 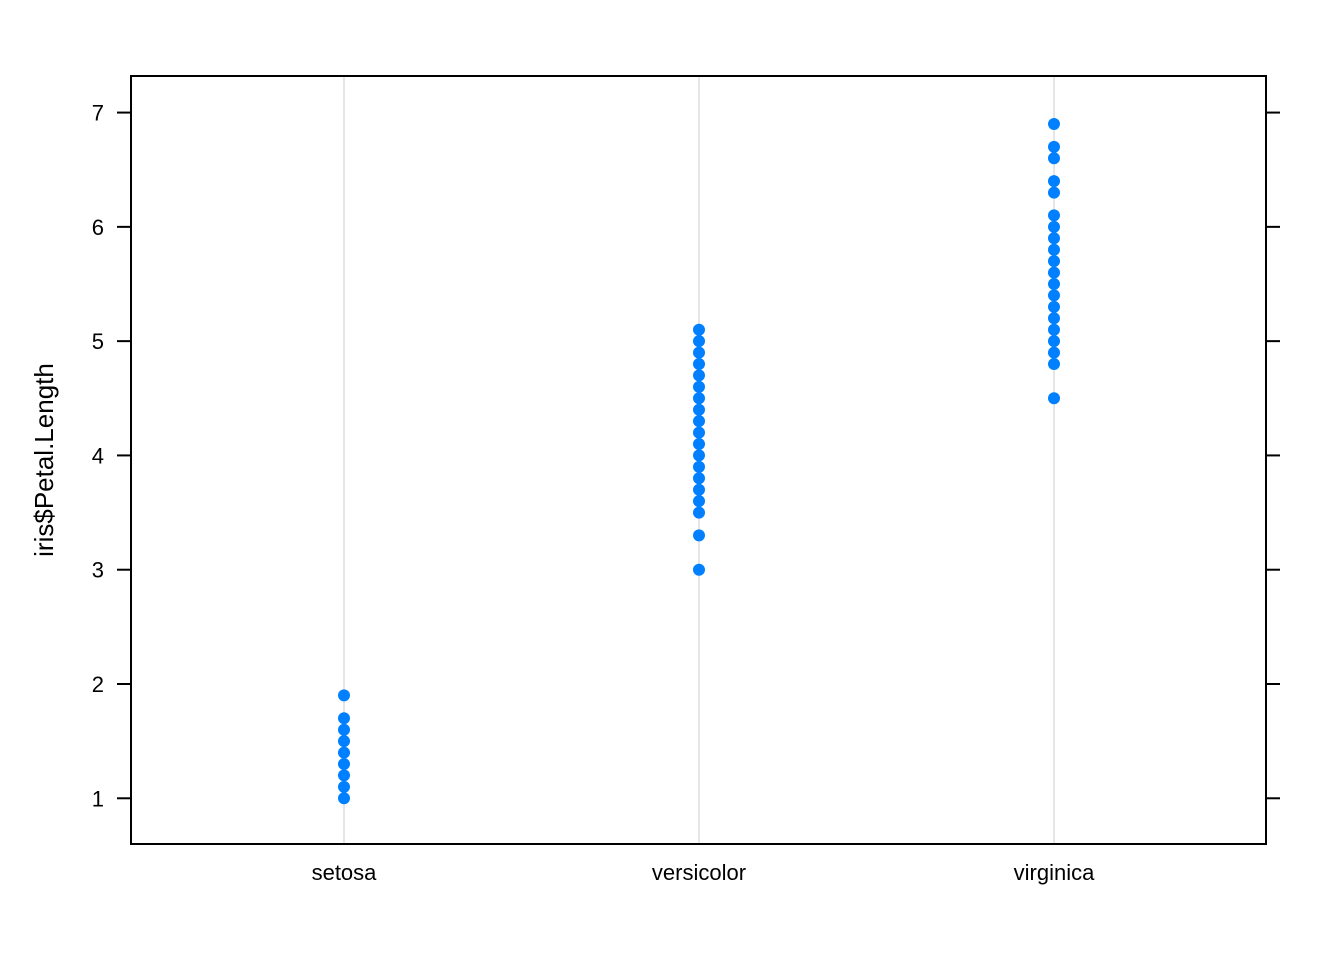 I want to click on y-tick-label: 4, so click(x=98, y=455).